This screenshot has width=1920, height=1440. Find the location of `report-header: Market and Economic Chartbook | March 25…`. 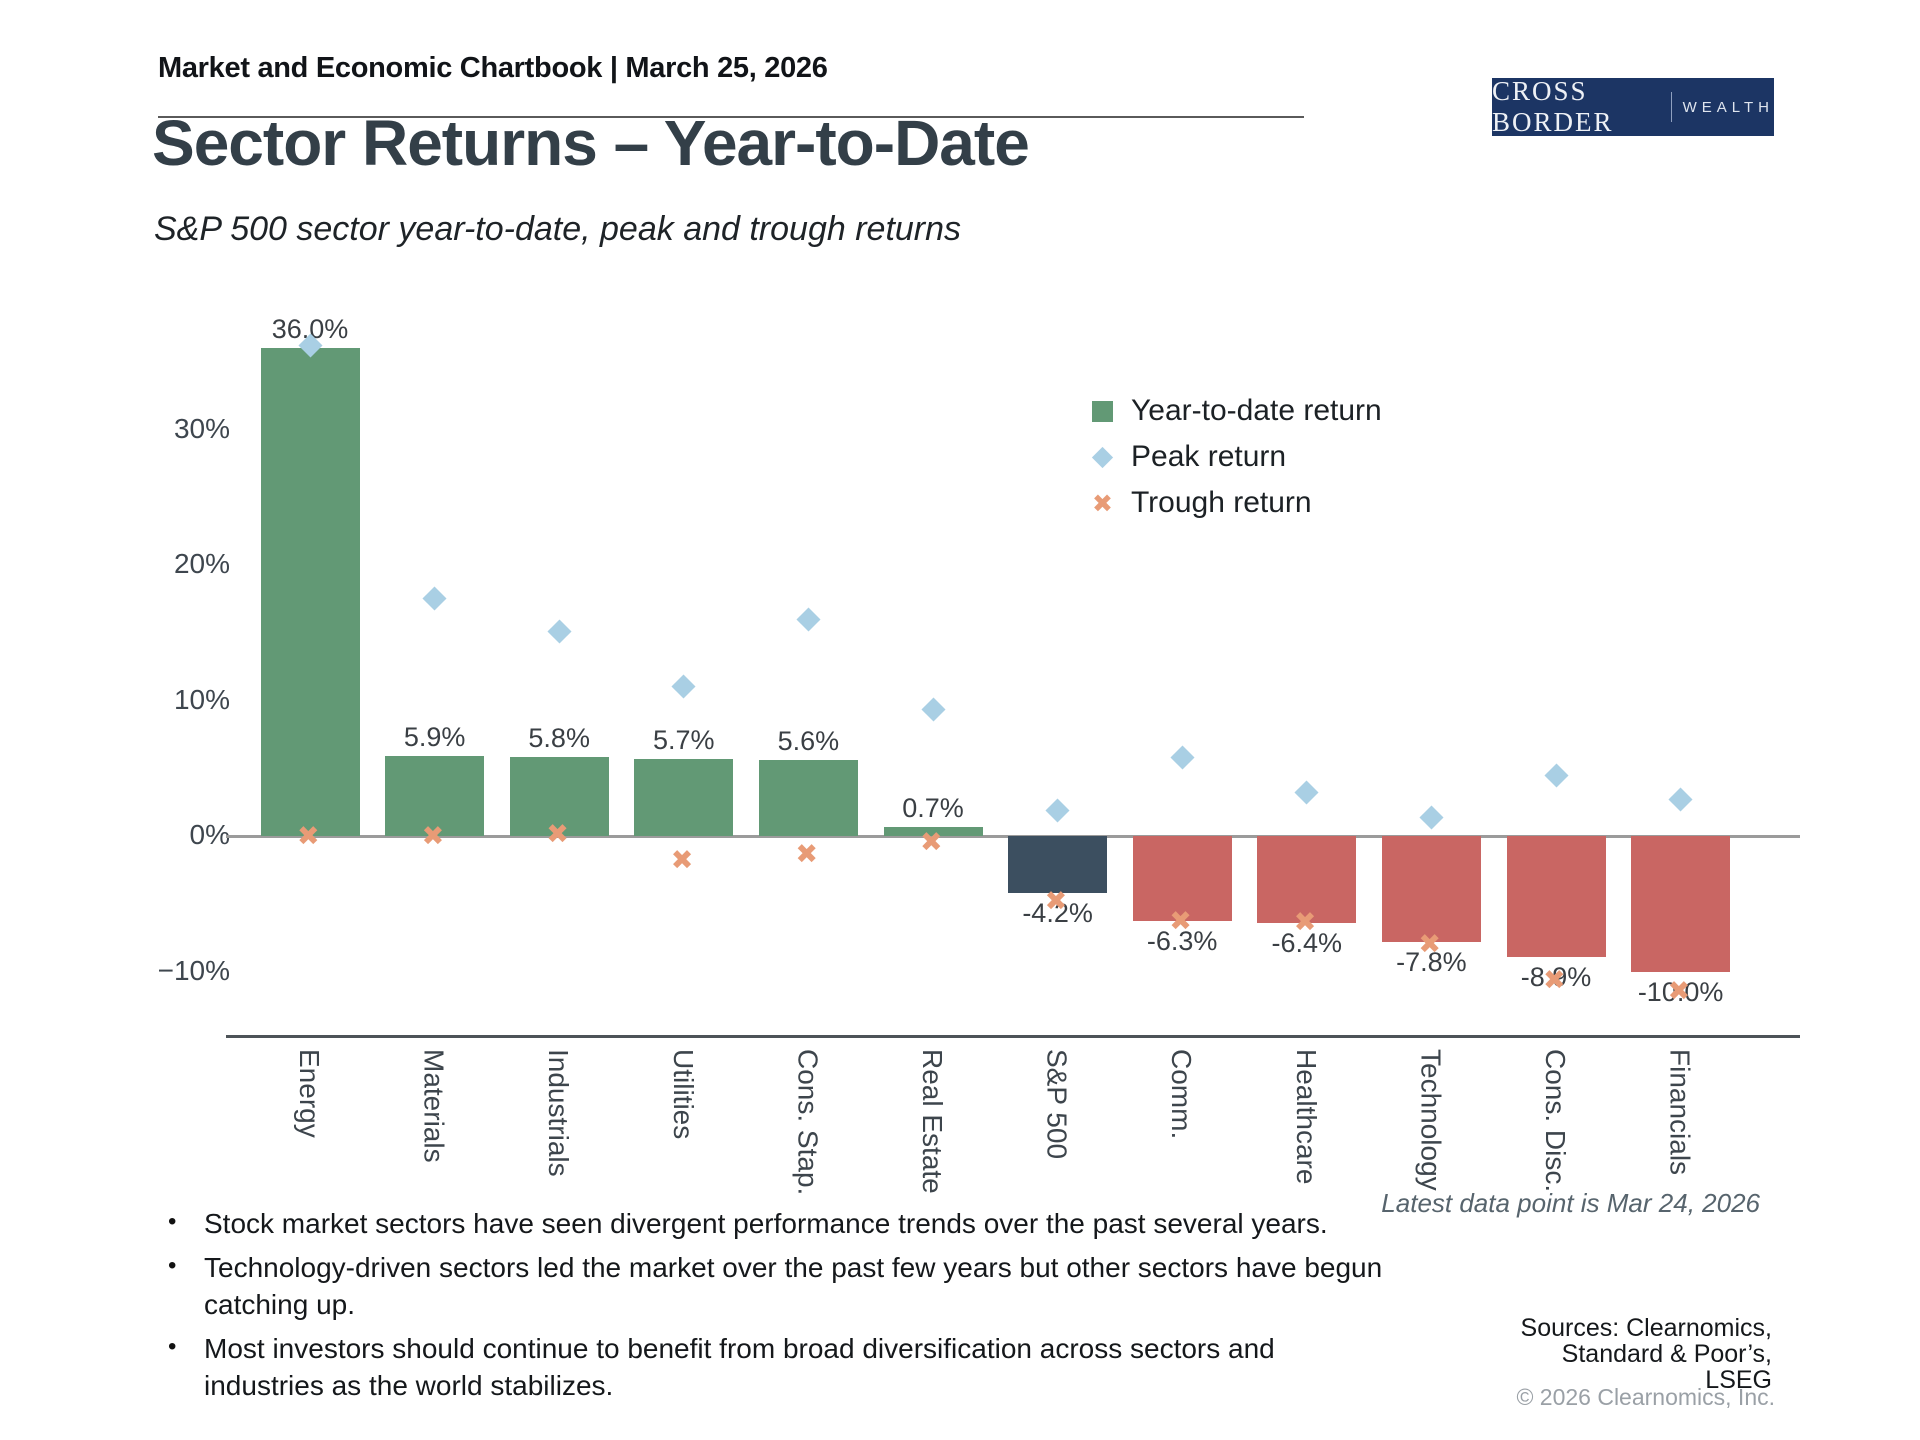

report-header: Market and Economic Chartbook | March 25… is located at coordinates (493, 68).